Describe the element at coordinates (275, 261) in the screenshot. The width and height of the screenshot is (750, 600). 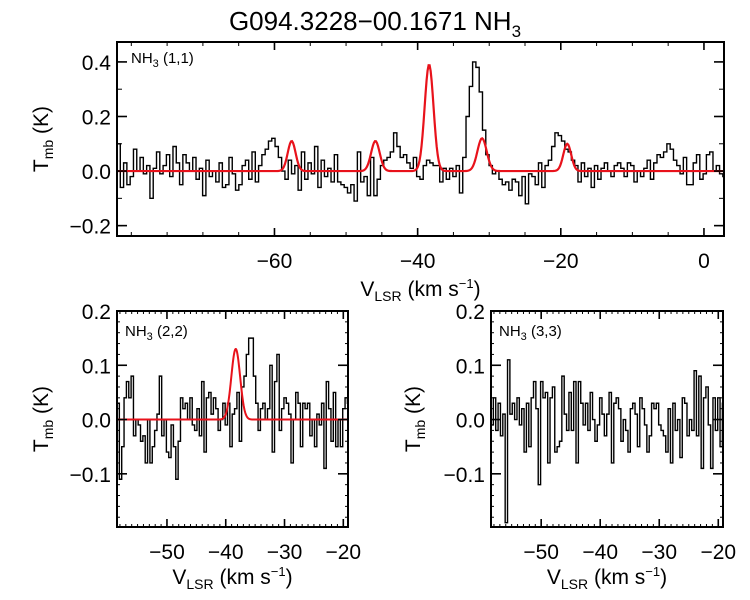
I see `x-tick-label: −60` at that location.